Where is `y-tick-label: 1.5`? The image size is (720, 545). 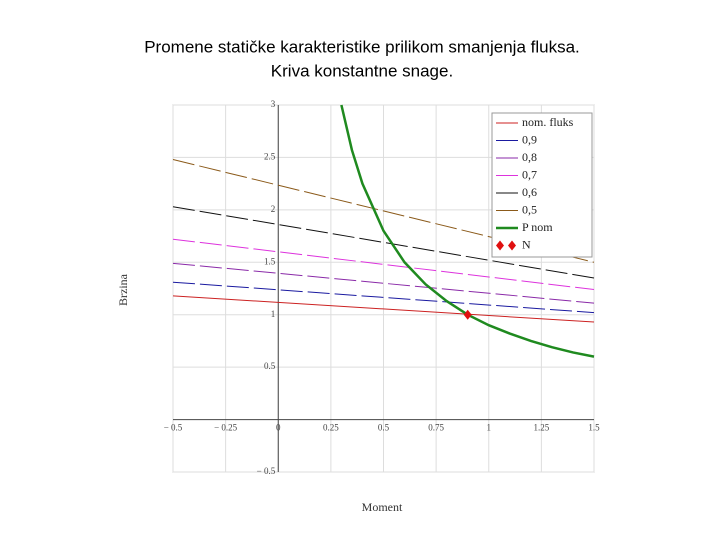 y-tick-label: 1.5 is located at coordinates (270, 261).